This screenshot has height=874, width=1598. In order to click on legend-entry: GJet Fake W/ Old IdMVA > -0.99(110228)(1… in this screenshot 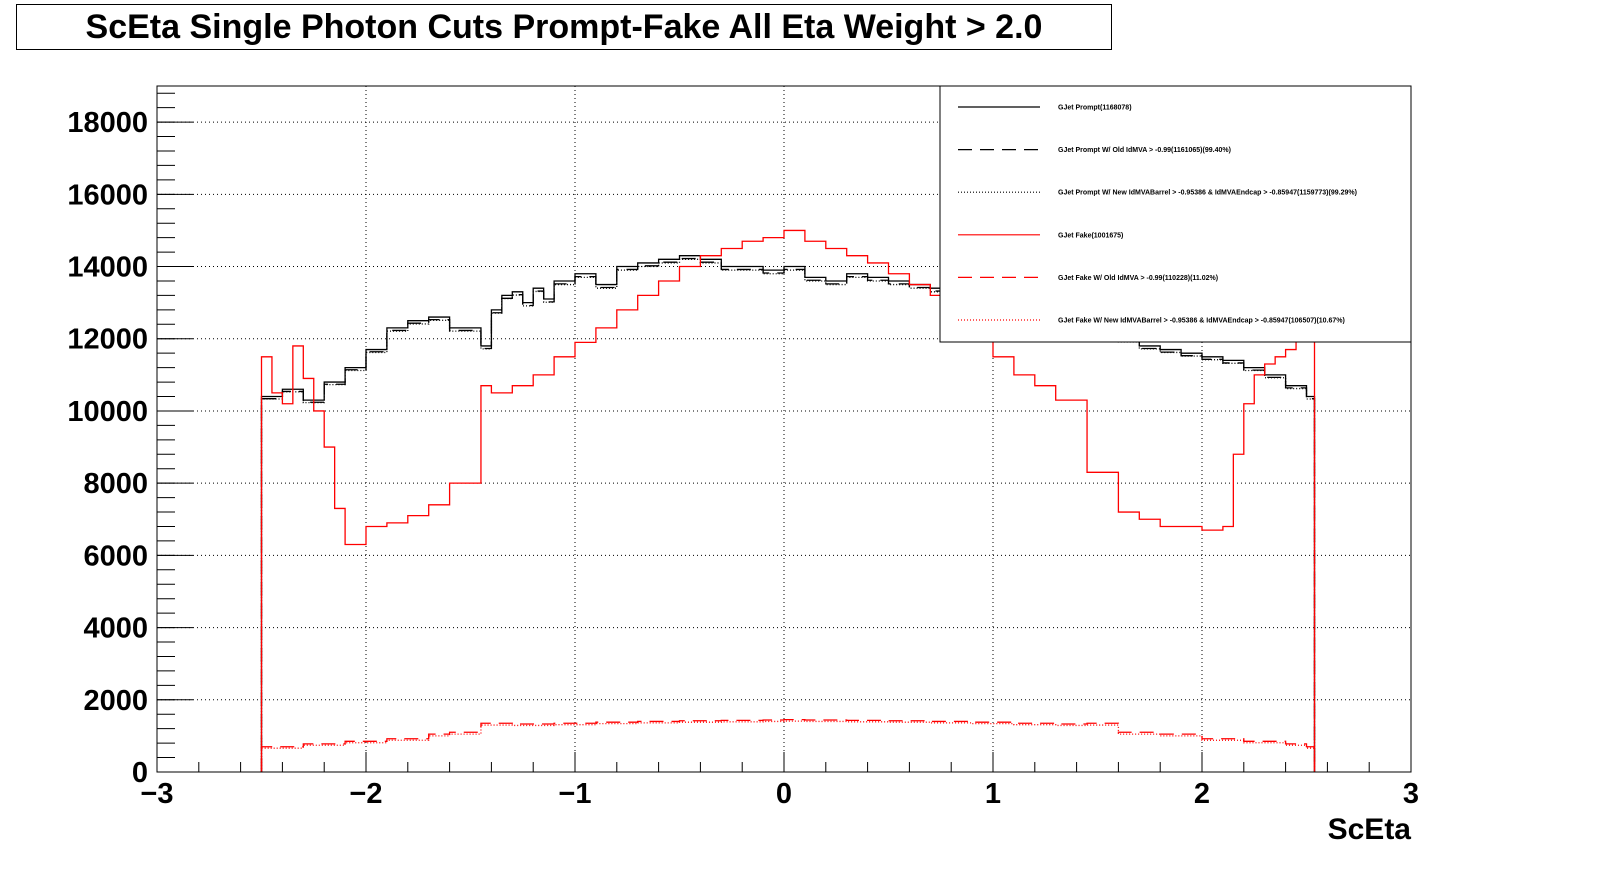, I will do `click(1138, 278)`.